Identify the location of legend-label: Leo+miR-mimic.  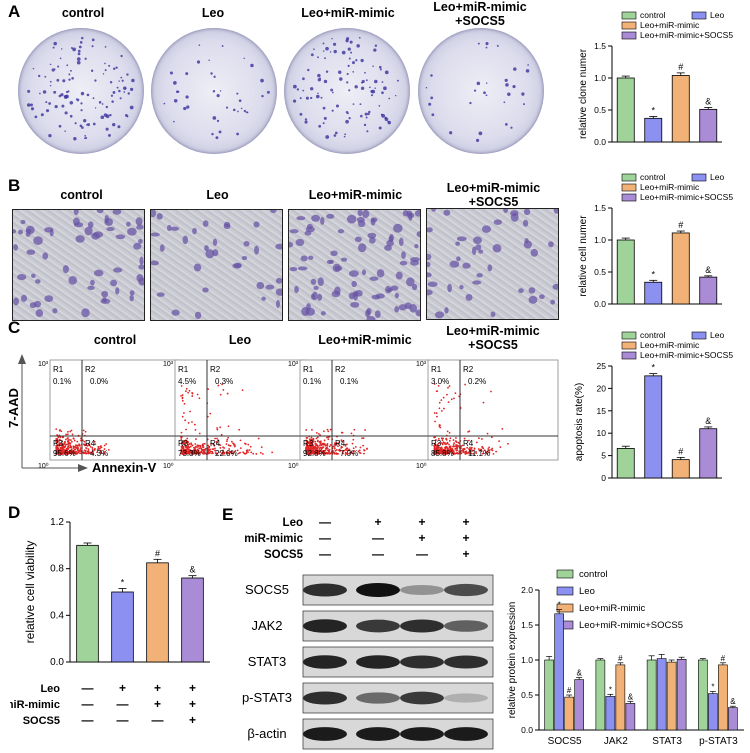
(670, 25).